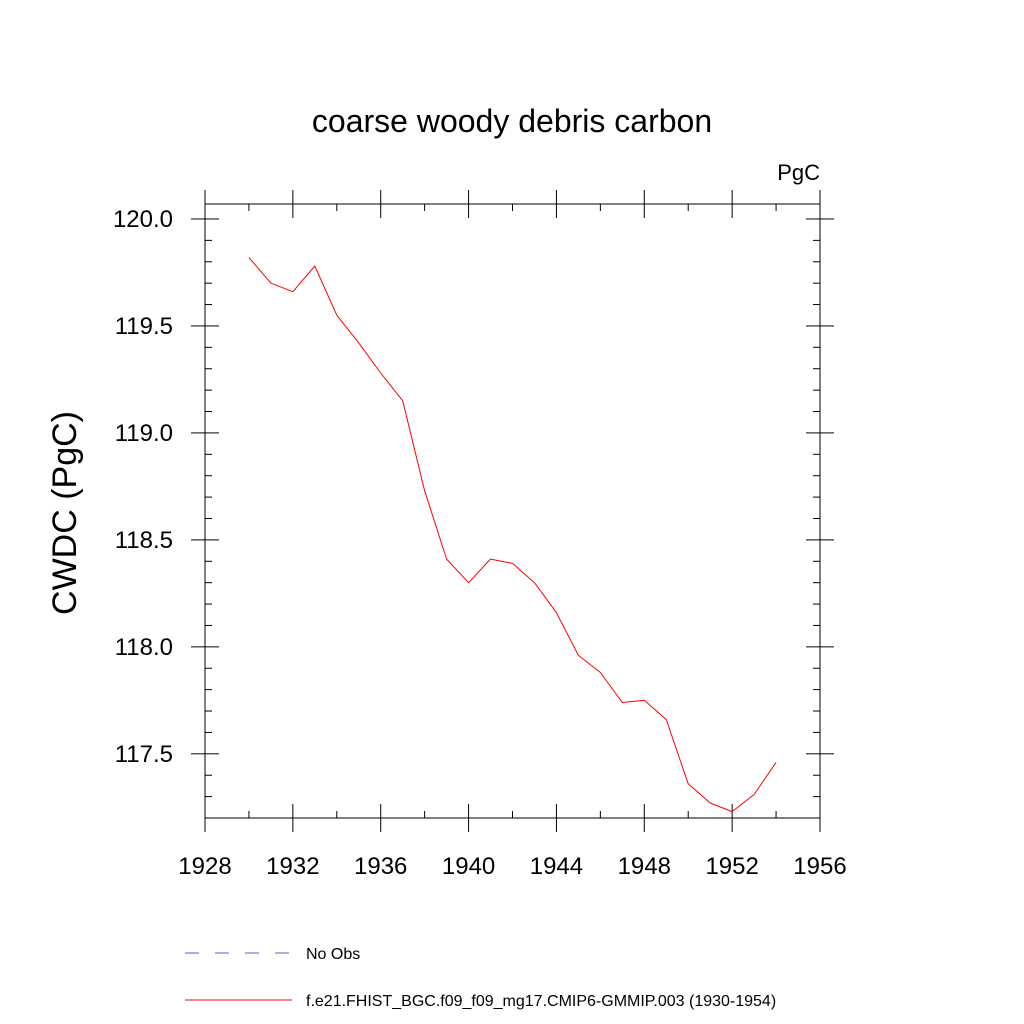  Describe the element at coordinates (754, 795) in the screenshot. I see `data-point-1953` at that location.